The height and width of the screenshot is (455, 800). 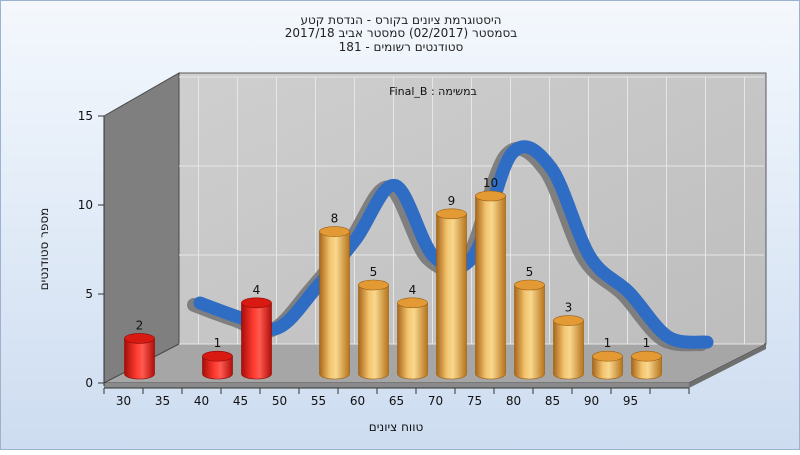 What do you see at coordinates (490, 183) in the screenshot?
I see `bar-value-label: 10` at bounding box center [490, 183].